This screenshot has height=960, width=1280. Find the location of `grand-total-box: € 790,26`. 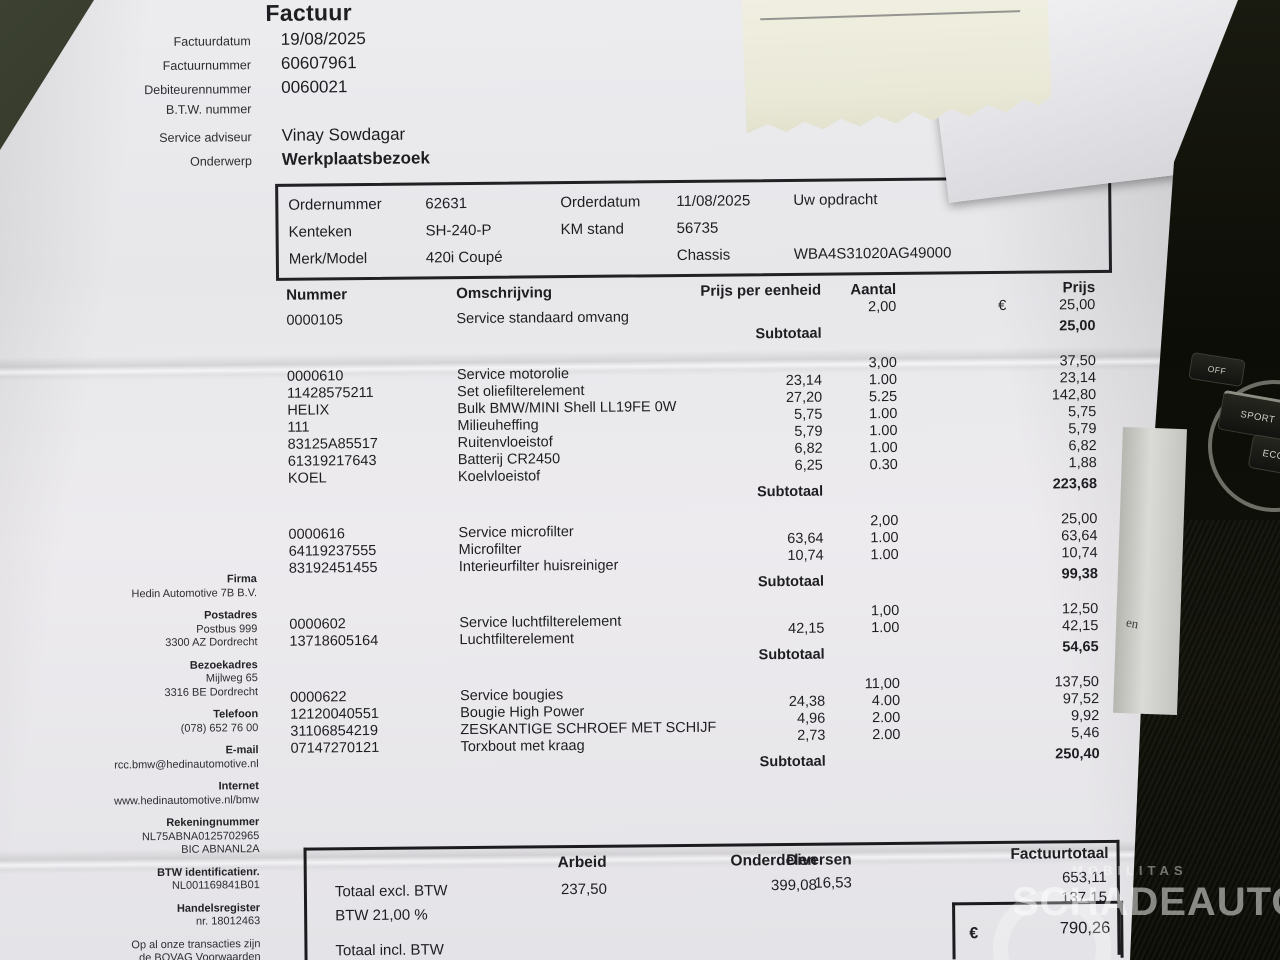

grand-total-box: € 790,26 is located at coordinates (1038, 930).